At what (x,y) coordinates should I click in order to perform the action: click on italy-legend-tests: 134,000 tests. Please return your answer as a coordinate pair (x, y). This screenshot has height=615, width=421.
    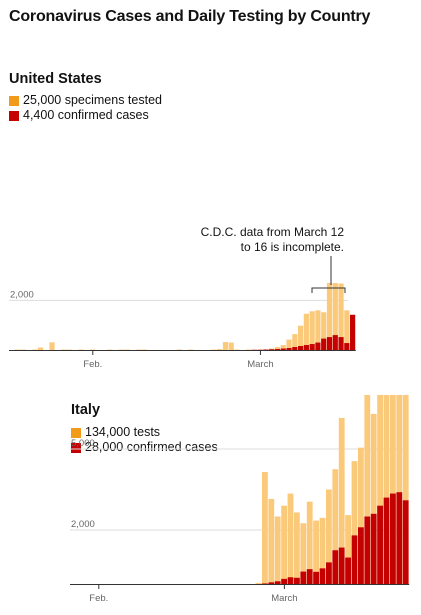
    Looking at the image, I should click on (144, 432).